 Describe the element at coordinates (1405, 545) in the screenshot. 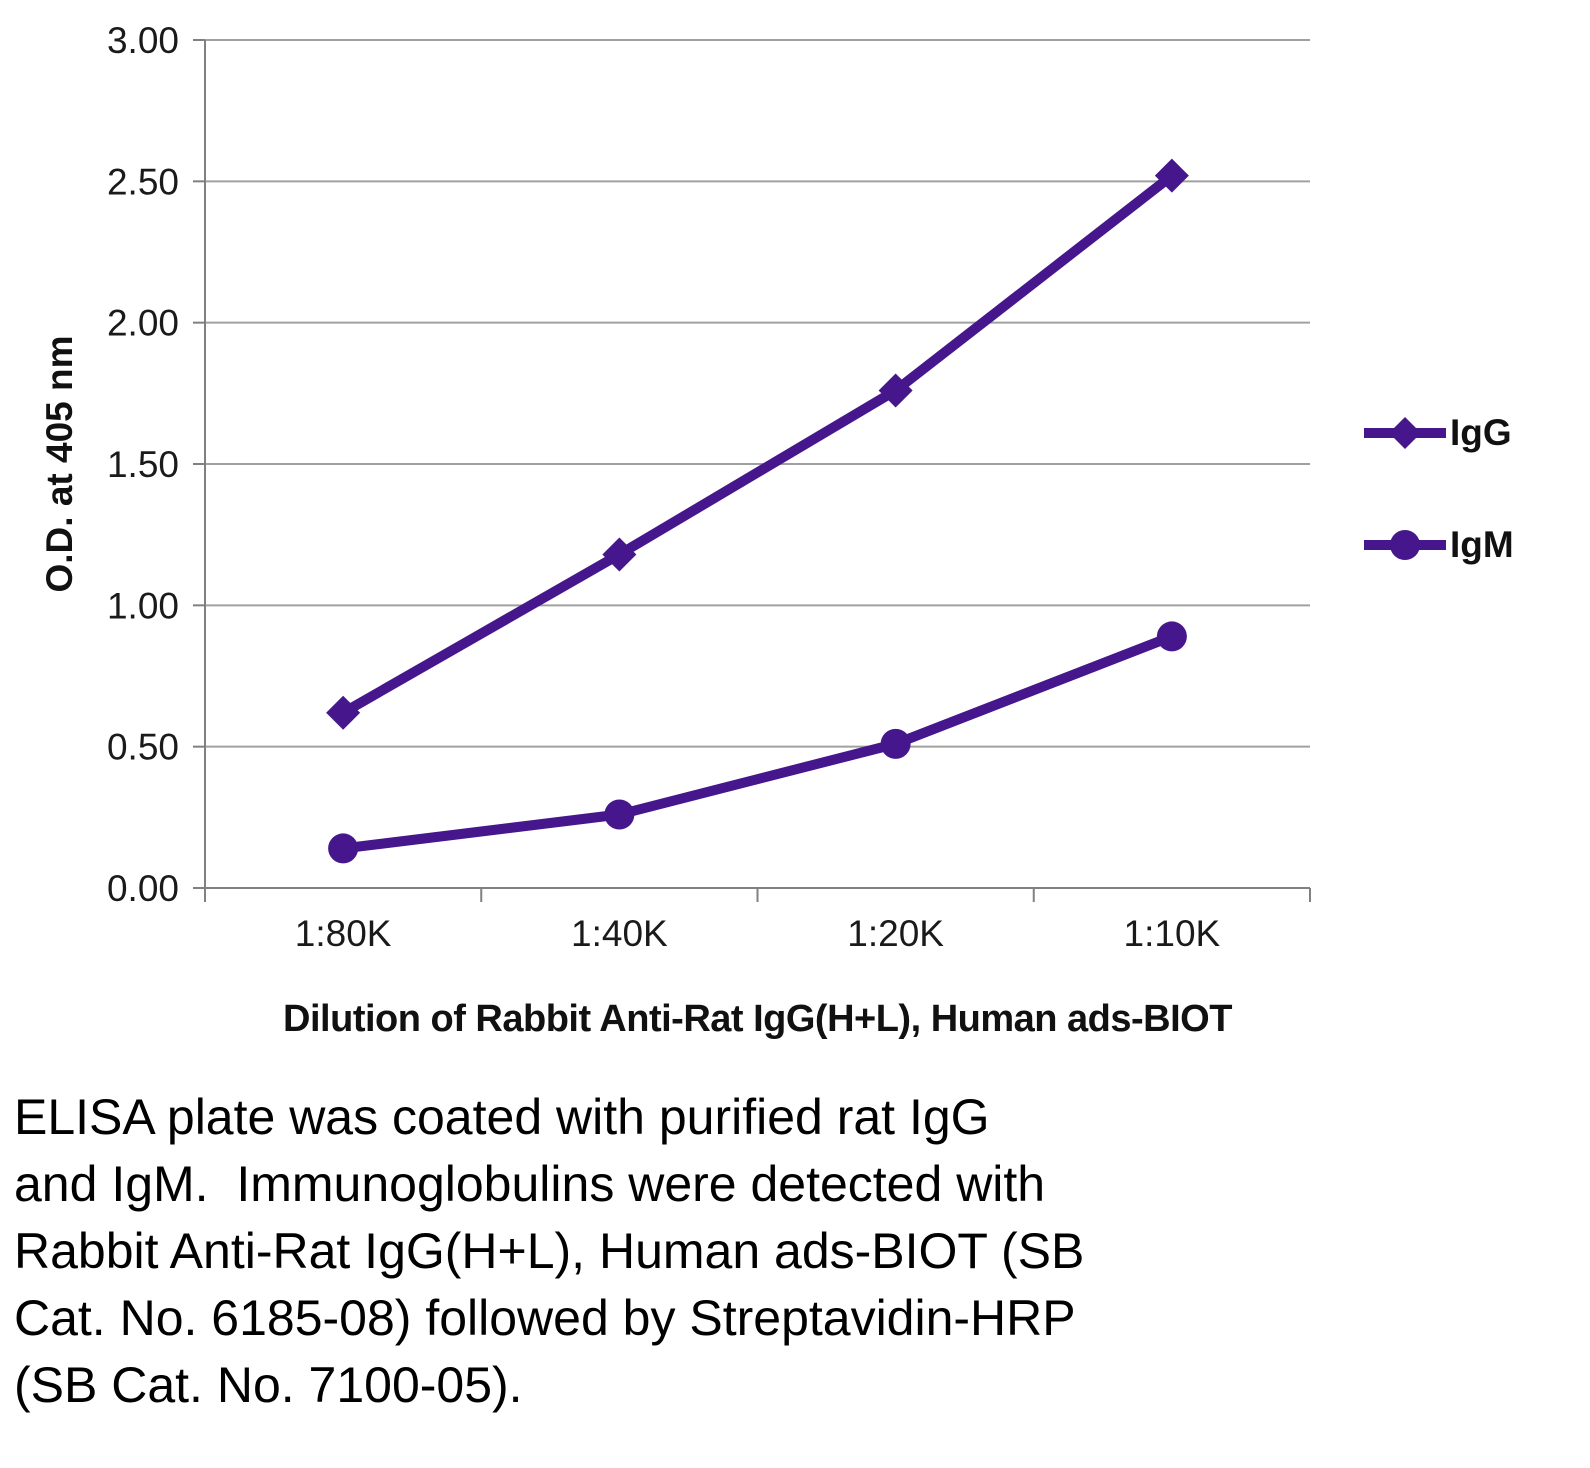

I see `igm-line-circle-swatch` at that location.